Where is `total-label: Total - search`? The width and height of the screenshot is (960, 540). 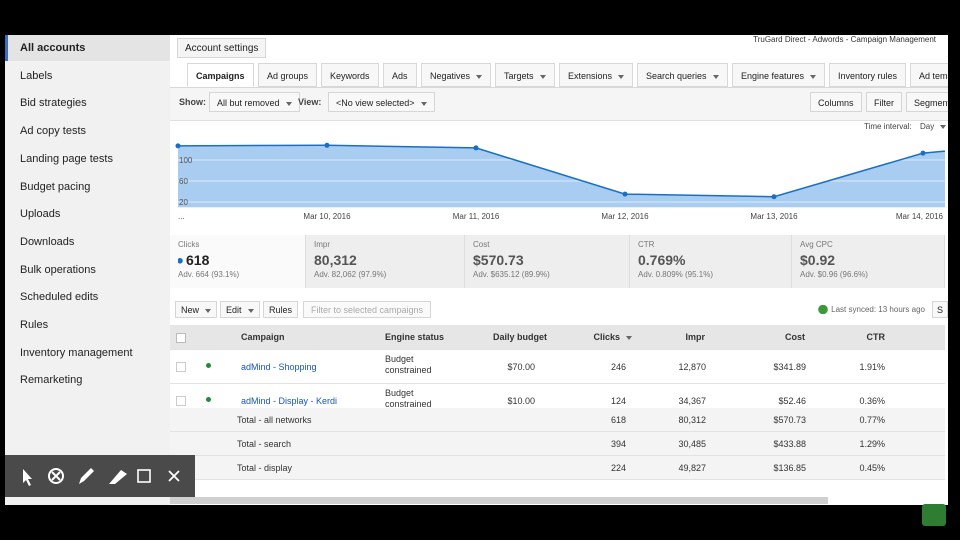
total-label: Total - search is located at coordinates (264, 444).